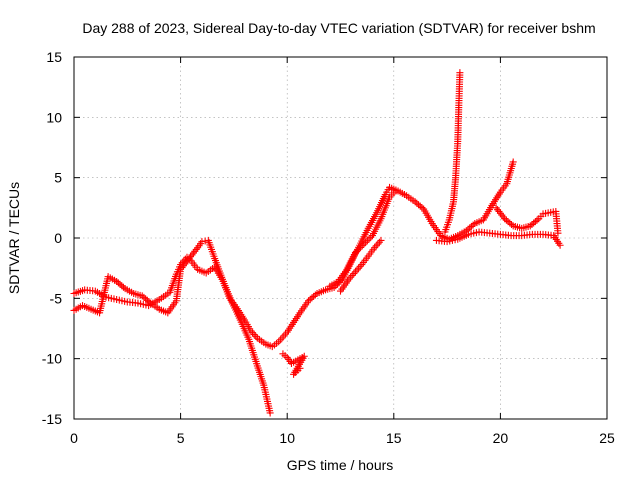  What do you see at coordinates (54, 57) in the screenshot?
I see `y-tick-label: 15` at bounding box center [54, 57].